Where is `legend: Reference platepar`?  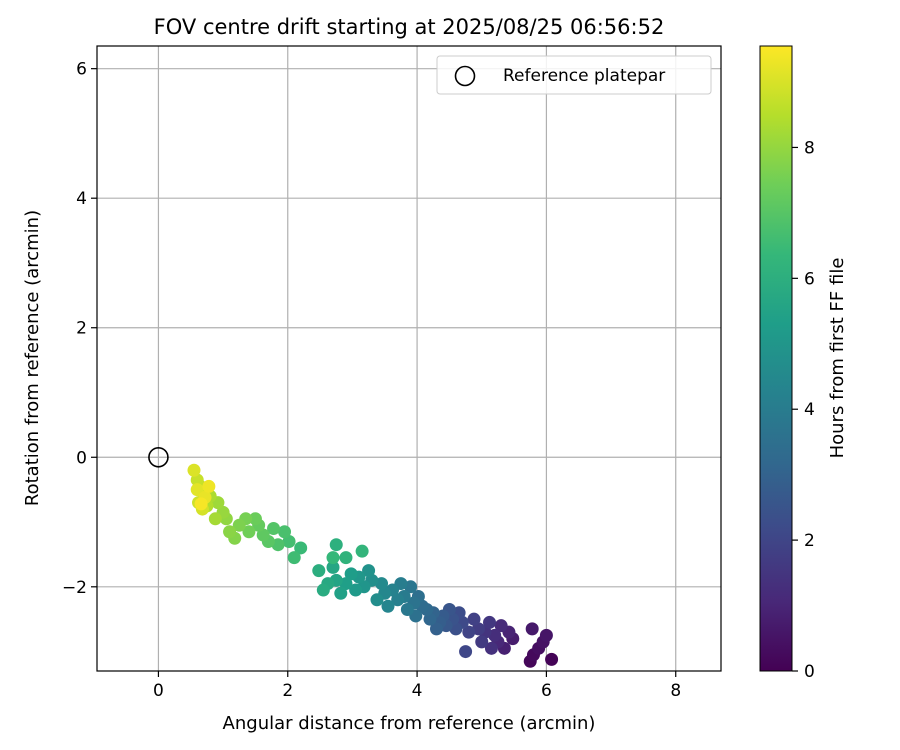 legend: Reference platepar is located at coordinates (574, 75).